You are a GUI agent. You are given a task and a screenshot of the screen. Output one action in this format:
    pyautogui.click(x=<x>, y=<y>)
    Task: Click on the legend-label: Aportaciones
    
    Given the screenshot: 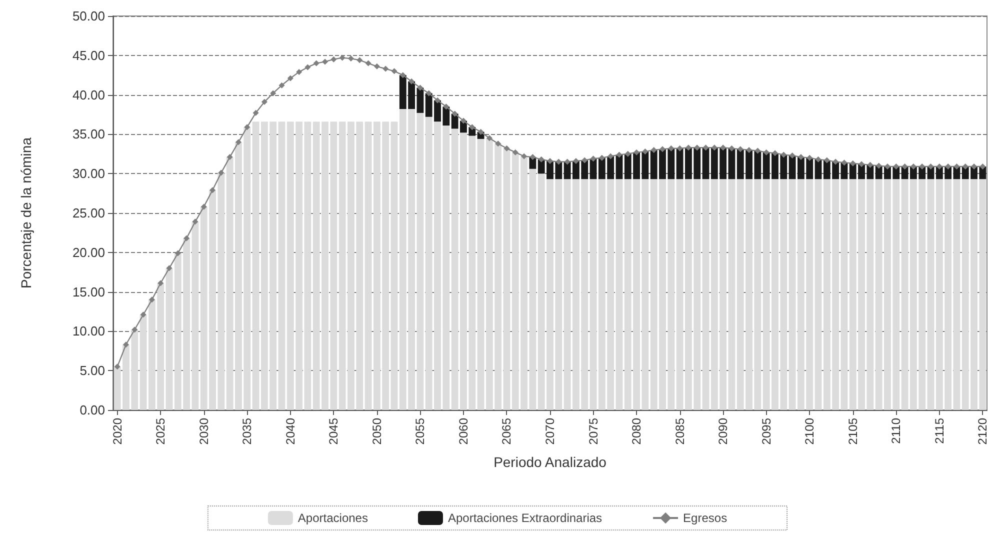 What is the action you would take?
    pyautogui.click(x=333, y=518)
    